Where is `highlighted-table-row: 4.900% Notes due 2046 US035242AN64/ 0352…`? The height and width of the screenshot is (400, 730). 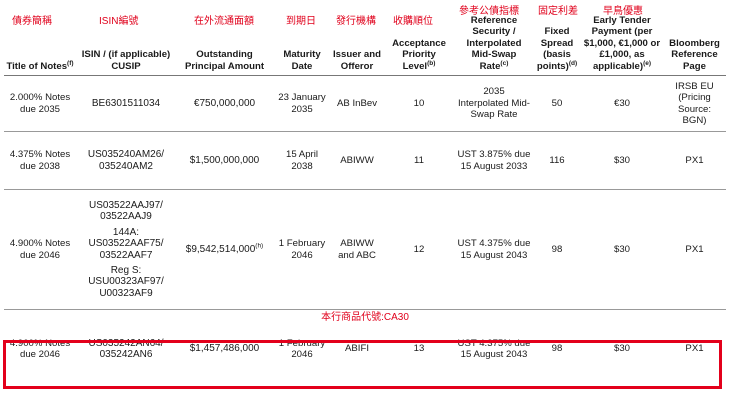
highlighted-table-row: 4.900% Notes due 2046 US035242AN64/ 0352… is located at coordinates (365, 349).